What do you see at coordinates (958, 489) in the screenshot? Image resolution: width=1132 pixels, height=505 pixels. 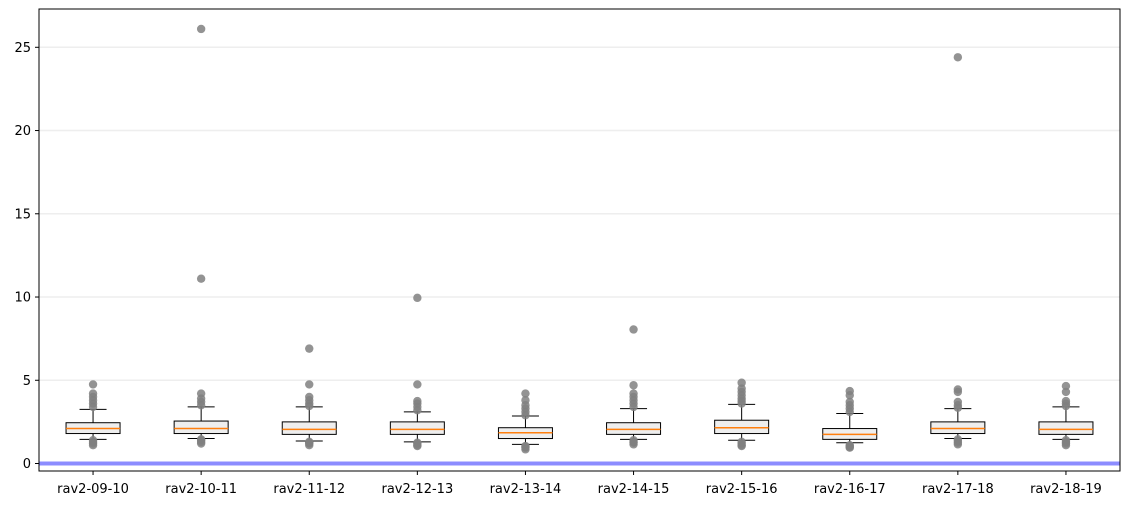 I see `x-tick-label: rav2-17-18` at bounding box center [958, 489].